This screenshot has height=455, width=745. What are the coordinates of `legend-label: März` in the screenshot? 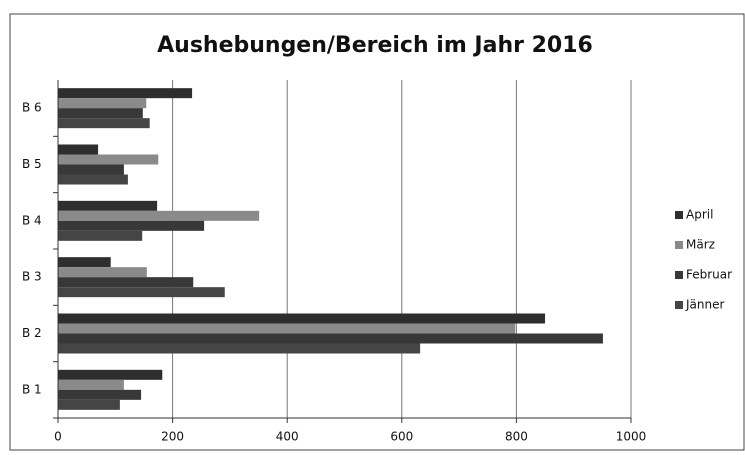 It's located at (700, 245).